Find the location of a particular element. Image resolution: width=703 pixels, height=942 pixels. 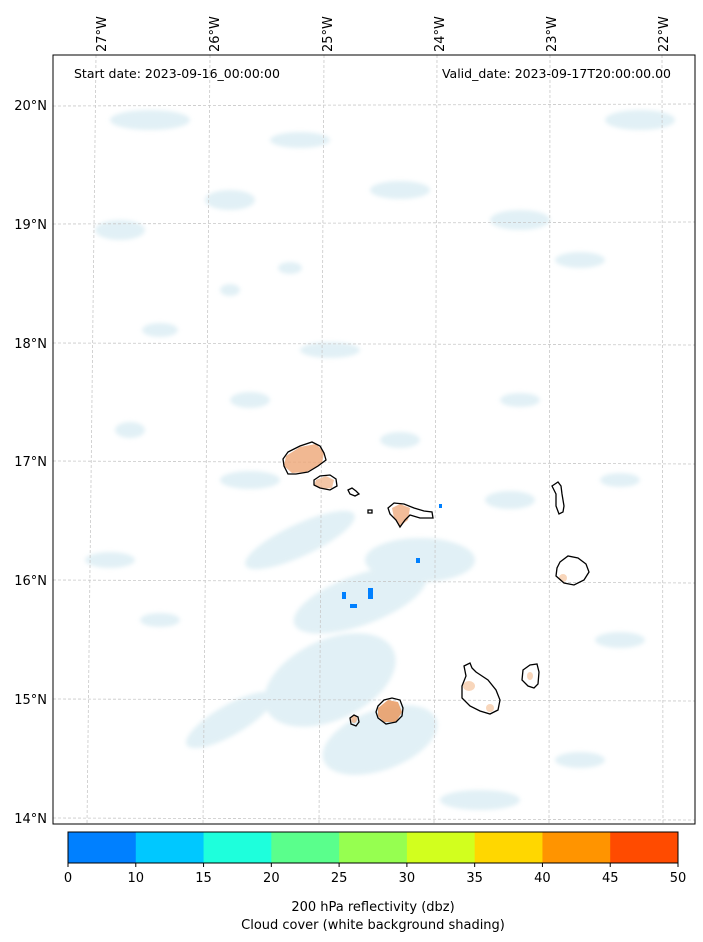

latitude-labels: 20°N 19°N 18°N 17°N 16°N 15°N 14°N is located at coordinates (30, 463).